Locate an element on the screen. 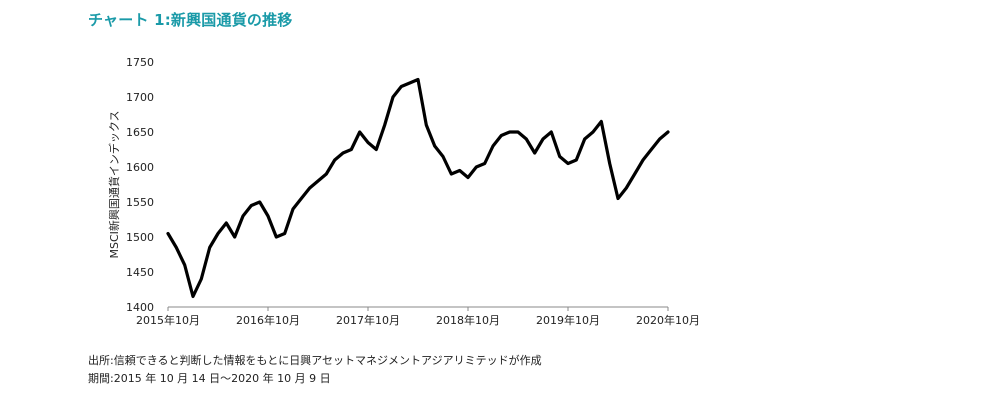 This screenshot has width=983, height=403. period-note: 期間:2015 年 10 月 14 日〜2020 年 10 月 9 日 is located at coordinates (209, 378).